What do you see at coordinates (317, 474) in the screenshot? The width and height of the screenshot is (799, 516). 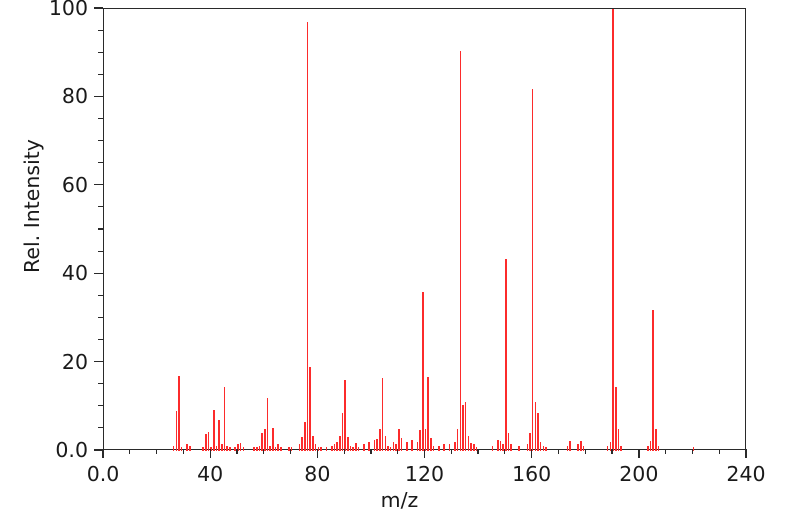 I see `x-tick-label: 80` at bounding box center [317, 474].